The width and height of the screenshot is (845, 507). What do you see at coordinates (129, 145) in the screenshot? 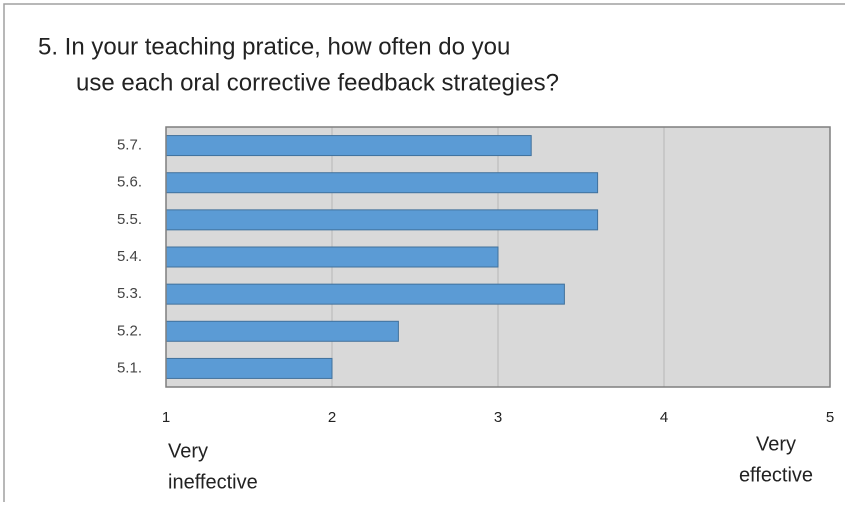
I see `y-tick-label: 5.7.` at bounding box center [129, 145].